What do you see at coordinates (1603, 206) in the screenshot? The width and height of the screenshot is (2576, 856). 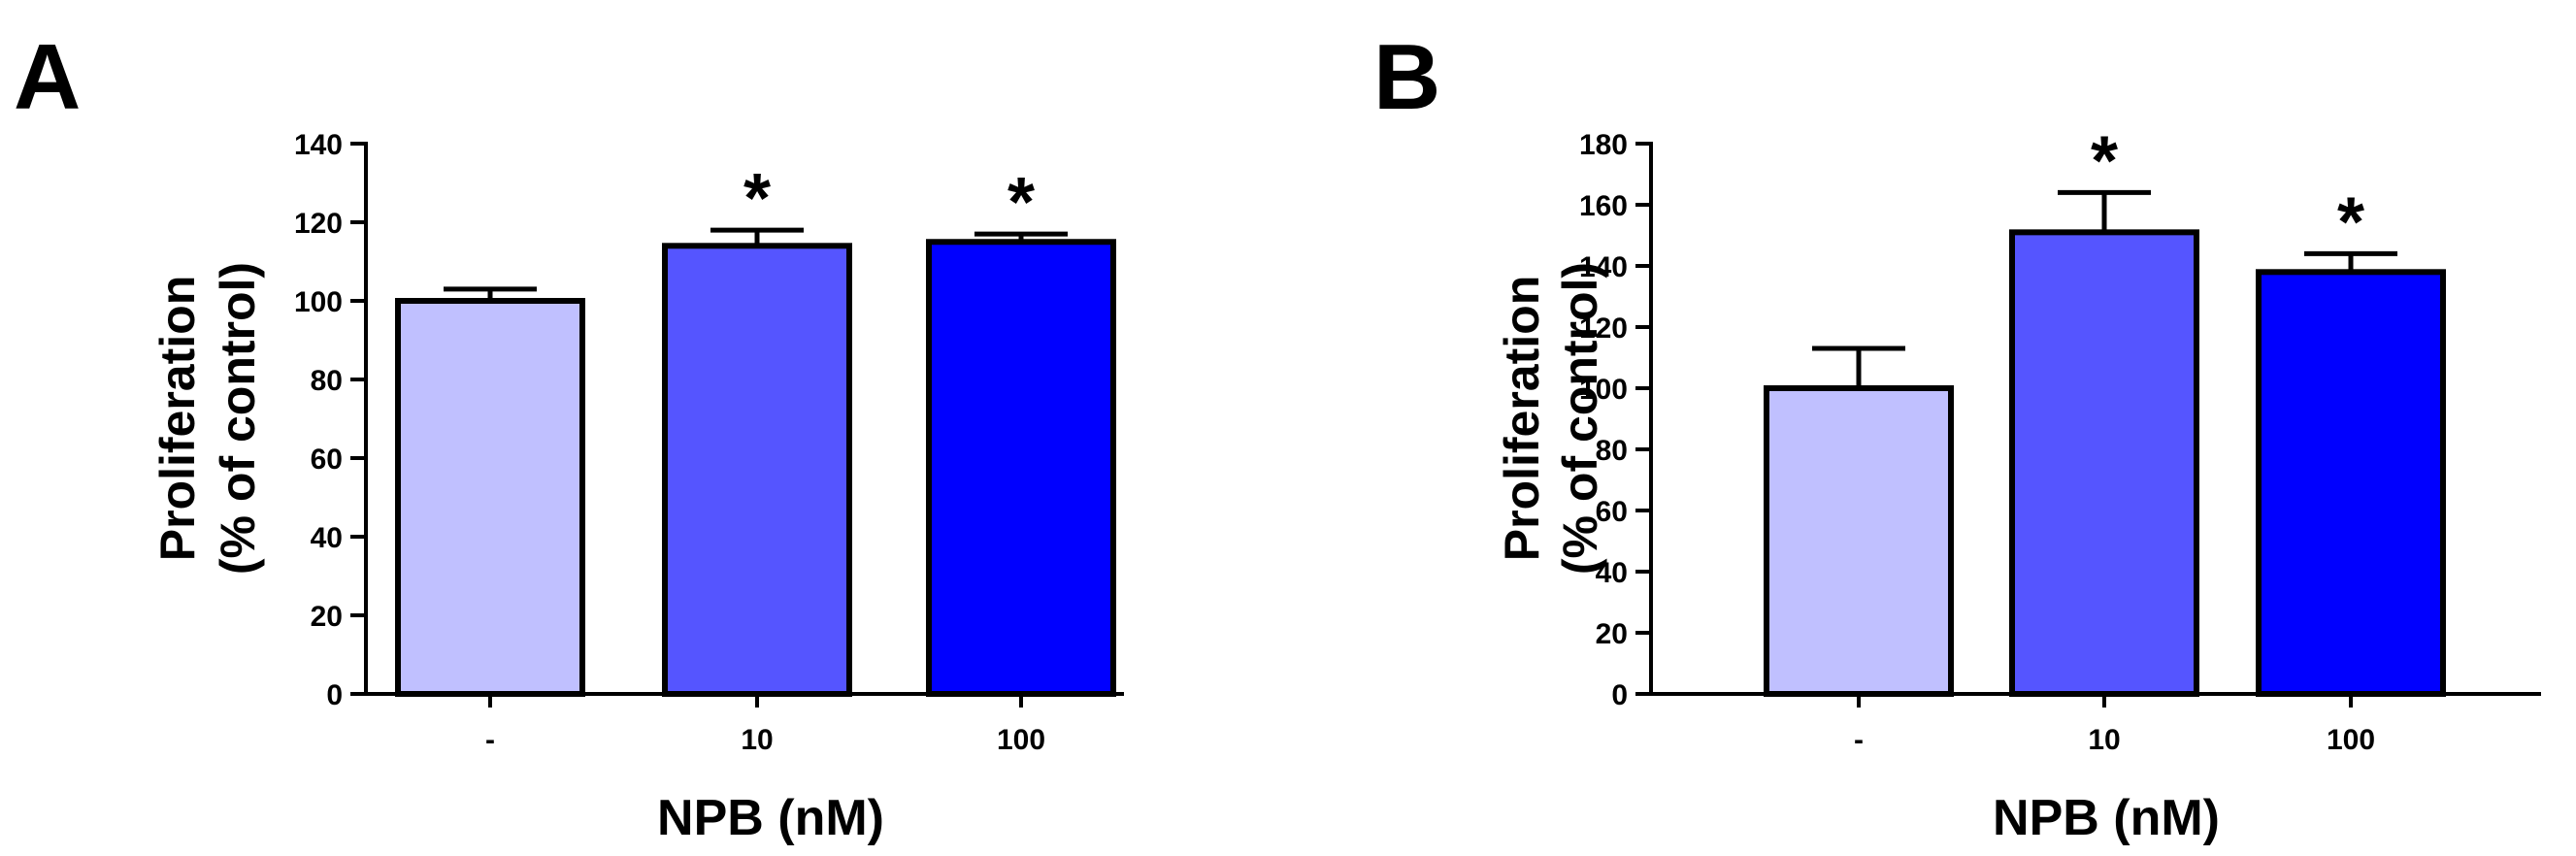 I see `y-tick-label: 160` at bounding box center [1603, 206].